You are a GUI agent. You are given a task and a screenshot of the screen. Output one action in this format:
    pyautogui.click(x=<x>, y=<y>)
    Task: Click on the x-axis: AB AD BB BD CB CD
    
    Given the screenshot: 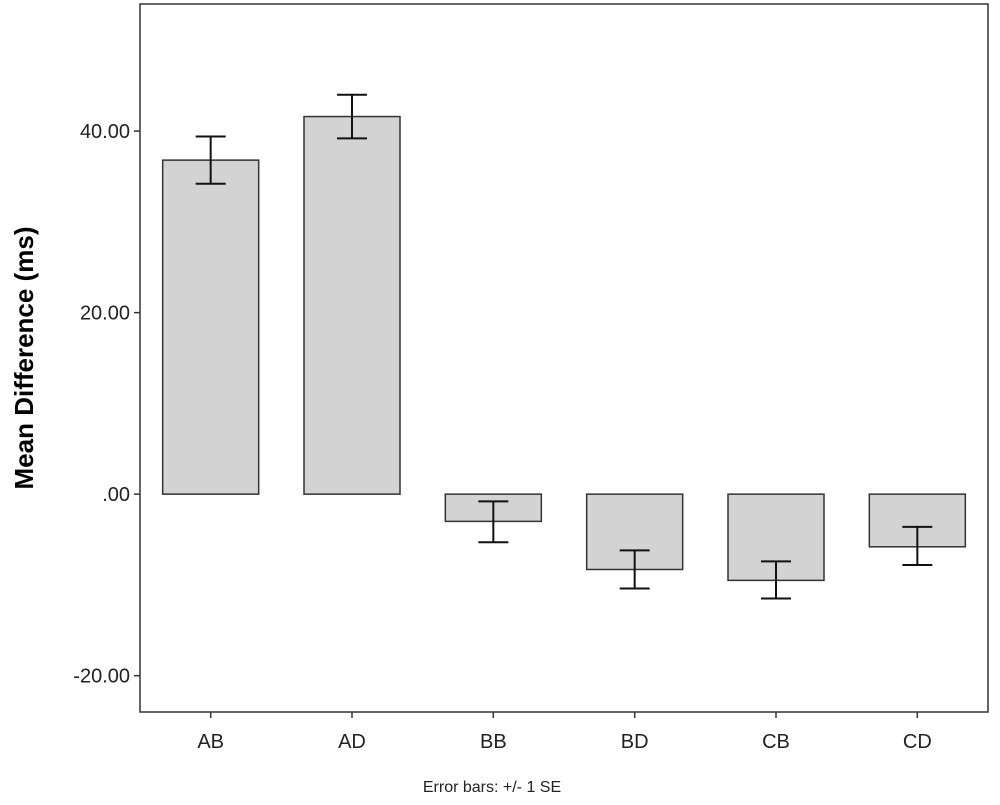 What is the action you would take?
    pyautogui.click(x=564, y=732)
    